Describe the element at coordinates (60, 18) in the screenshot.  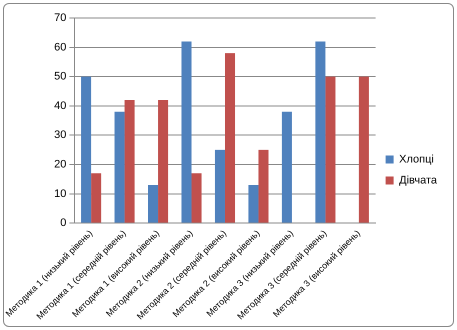
I see `y-tick-label: 70` at that location.